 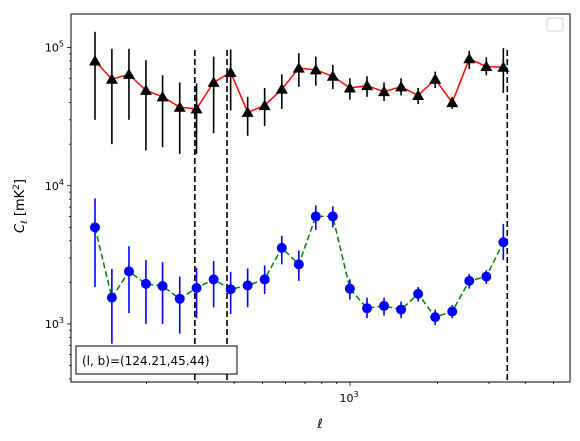 I want to click on svg-text: Cℓ [mK2], so click(x=21, y=206).